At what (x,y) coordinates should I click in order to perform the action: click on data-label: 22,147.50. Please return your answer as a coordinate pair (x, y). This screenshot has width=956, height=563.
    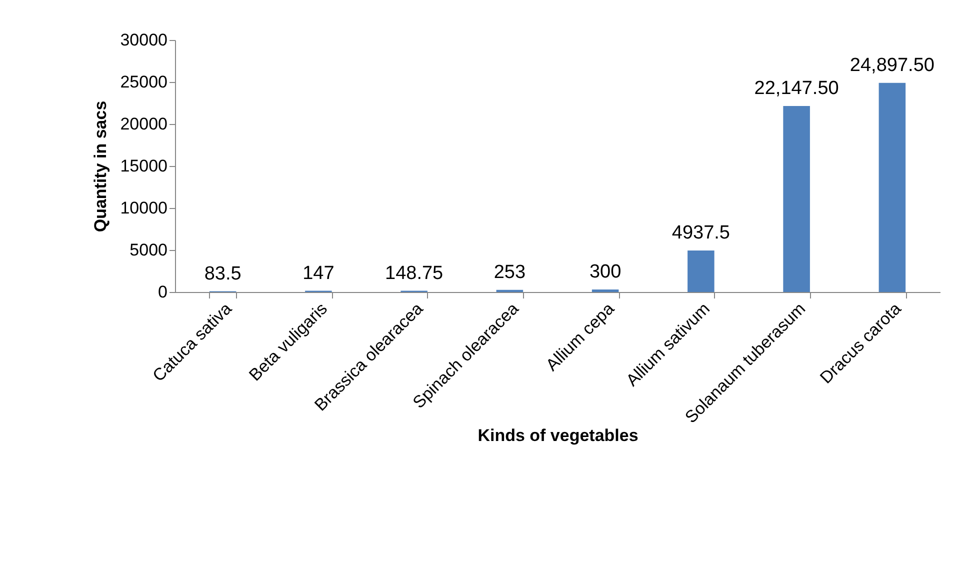
    Looking at the image, I should click on (796, 88).